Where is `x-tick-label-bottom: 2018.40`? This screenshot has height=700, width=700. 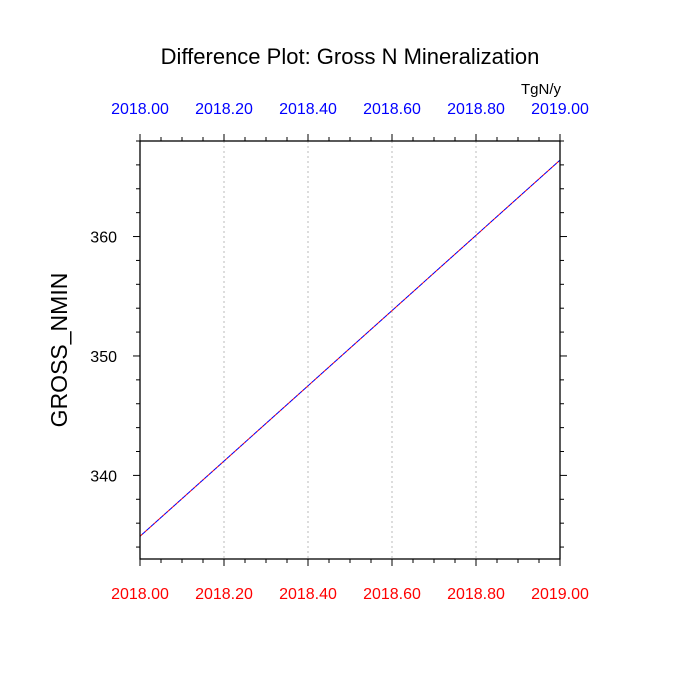 x-tick-label-bottom: 2018.40 is located at coordinates (308, 594).